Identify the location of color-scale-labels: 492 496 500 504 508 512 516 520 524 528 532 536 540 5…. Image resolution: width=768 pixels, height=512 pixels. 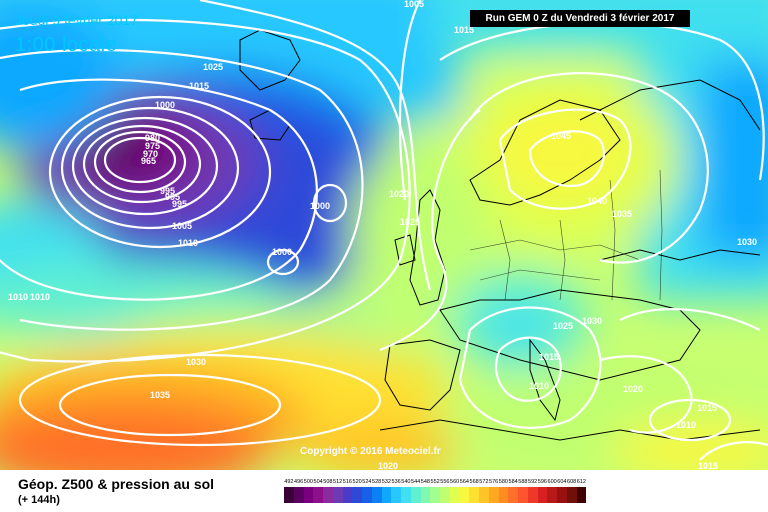
(518, 482).